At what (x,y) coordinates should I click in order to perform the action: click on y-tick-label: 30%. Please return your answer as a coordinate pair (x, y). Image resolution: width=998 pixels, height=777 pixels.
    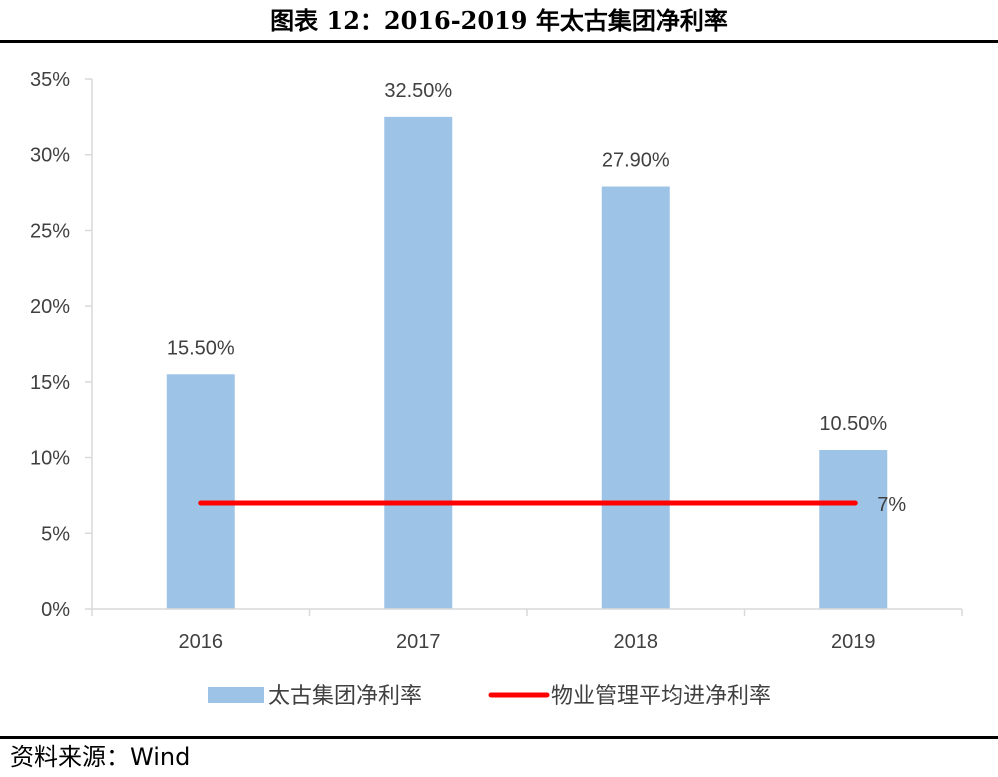
    Looking at the image, I should click on (50, 156).